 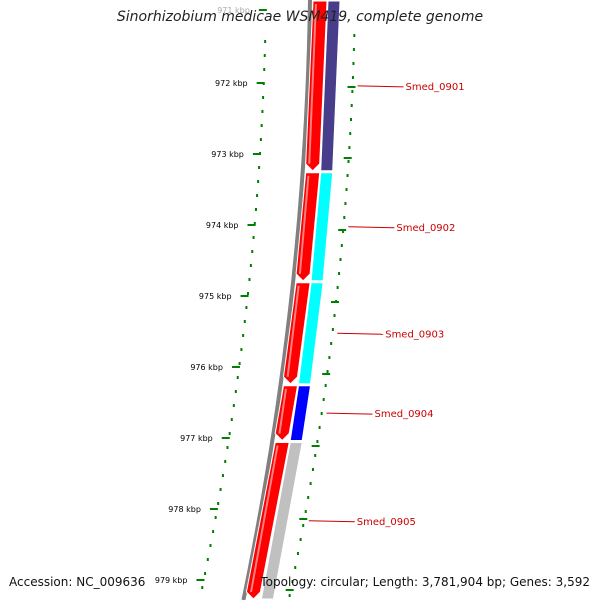 I want to click on ruler-label: 979 kbp, so click(x=171, y=580).